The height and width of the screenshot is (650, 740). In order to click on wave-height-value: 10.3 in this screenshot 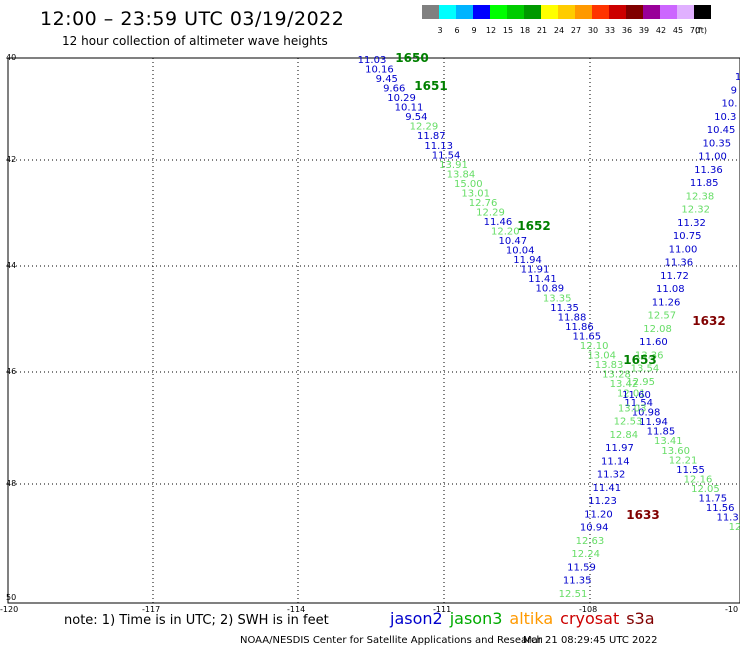, I will do `click(725, 117)`.